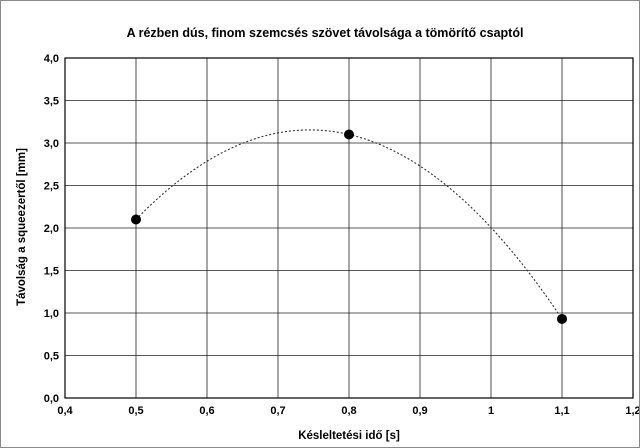 The image size is (640, 448). What do you see at coordinates (135, 411) in the screenshot?
I see `x-tick-label: 0,5` at bounding box center [135, 411].